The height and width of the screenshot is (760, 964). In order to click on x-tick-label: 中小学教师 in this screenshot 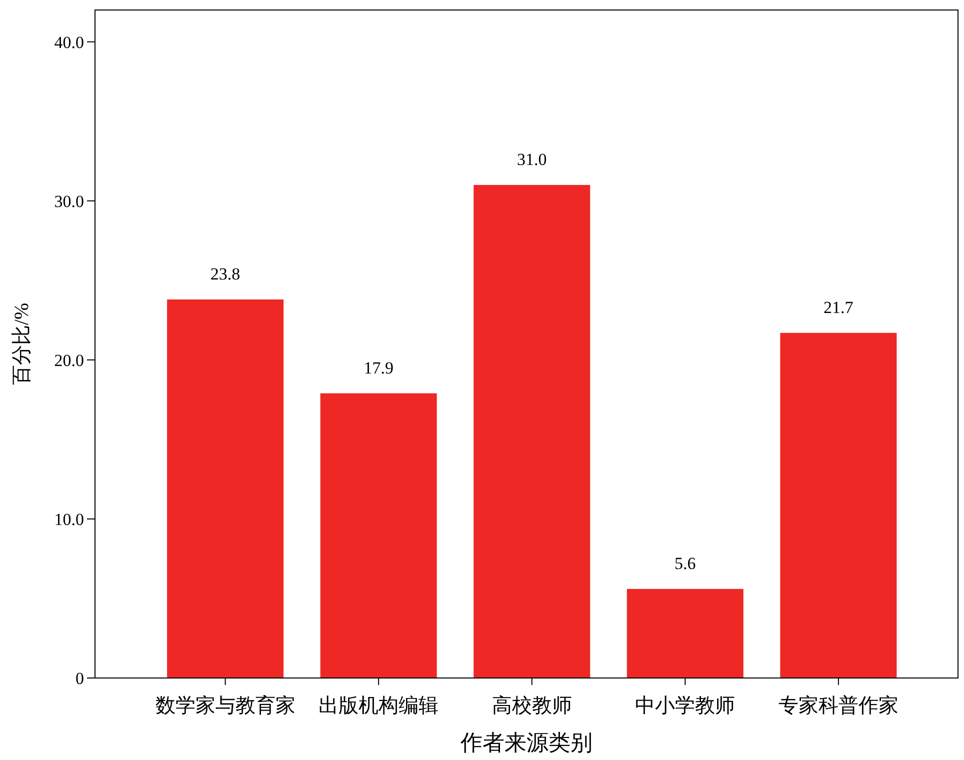, I will do `click(685, 706)`.